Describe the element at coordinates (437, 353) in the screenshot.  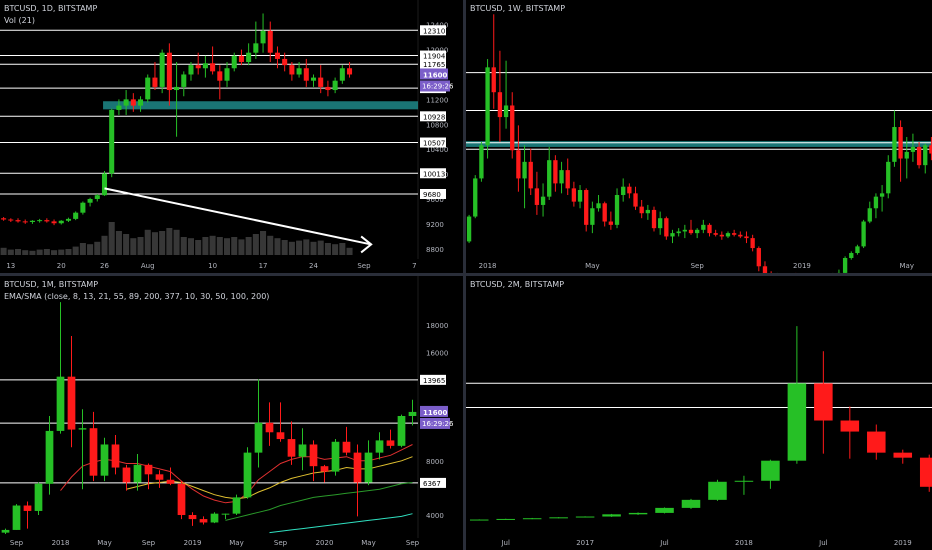
I see `y-tick-label: 16000` at that location.